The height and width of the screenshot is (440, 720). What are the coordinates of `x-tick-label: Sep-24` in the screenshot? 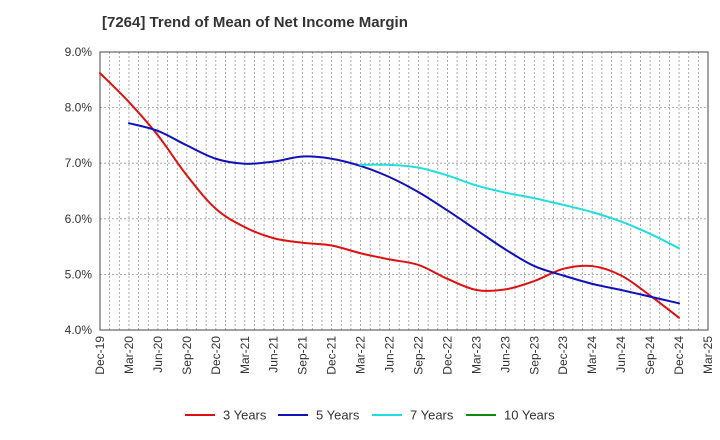 It's located at (650, 355).